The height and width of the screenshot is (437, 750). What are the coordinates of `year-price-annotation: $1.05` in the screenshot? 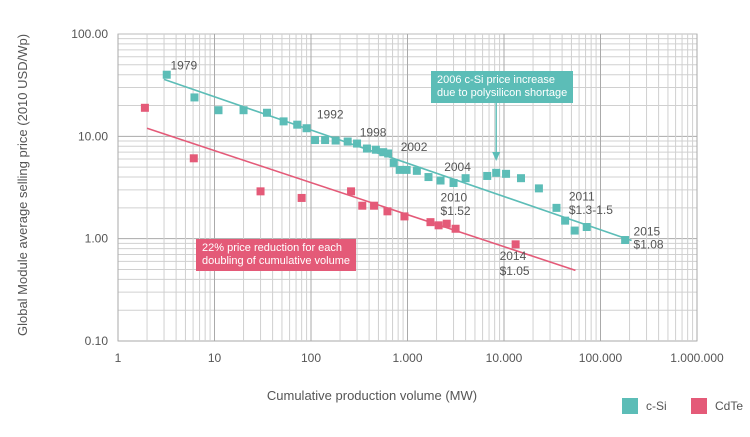 It's located at (515, 271).